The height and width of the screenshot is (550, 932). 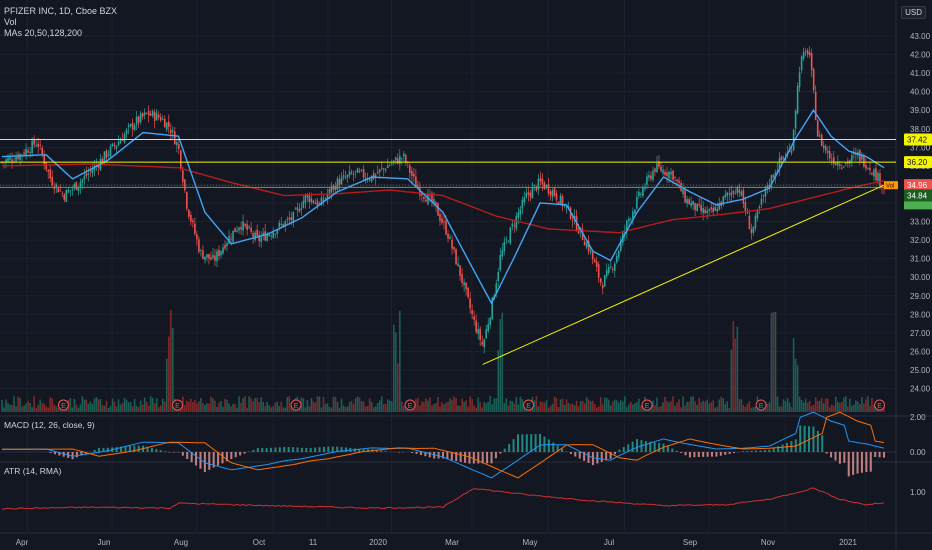 What do you see at coordinates (920, 73) in the screenshot?
I see `price-tick-label: 41.00` at bounding box center [920, 73].